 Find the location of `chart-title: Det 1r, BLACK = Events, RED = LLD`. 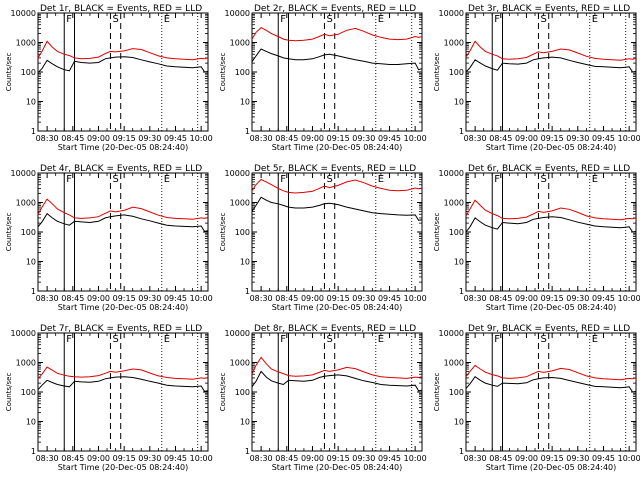

chart-title: Det 1r, BLACK = Events, RED = LLD is located at coordinates (121, 9).